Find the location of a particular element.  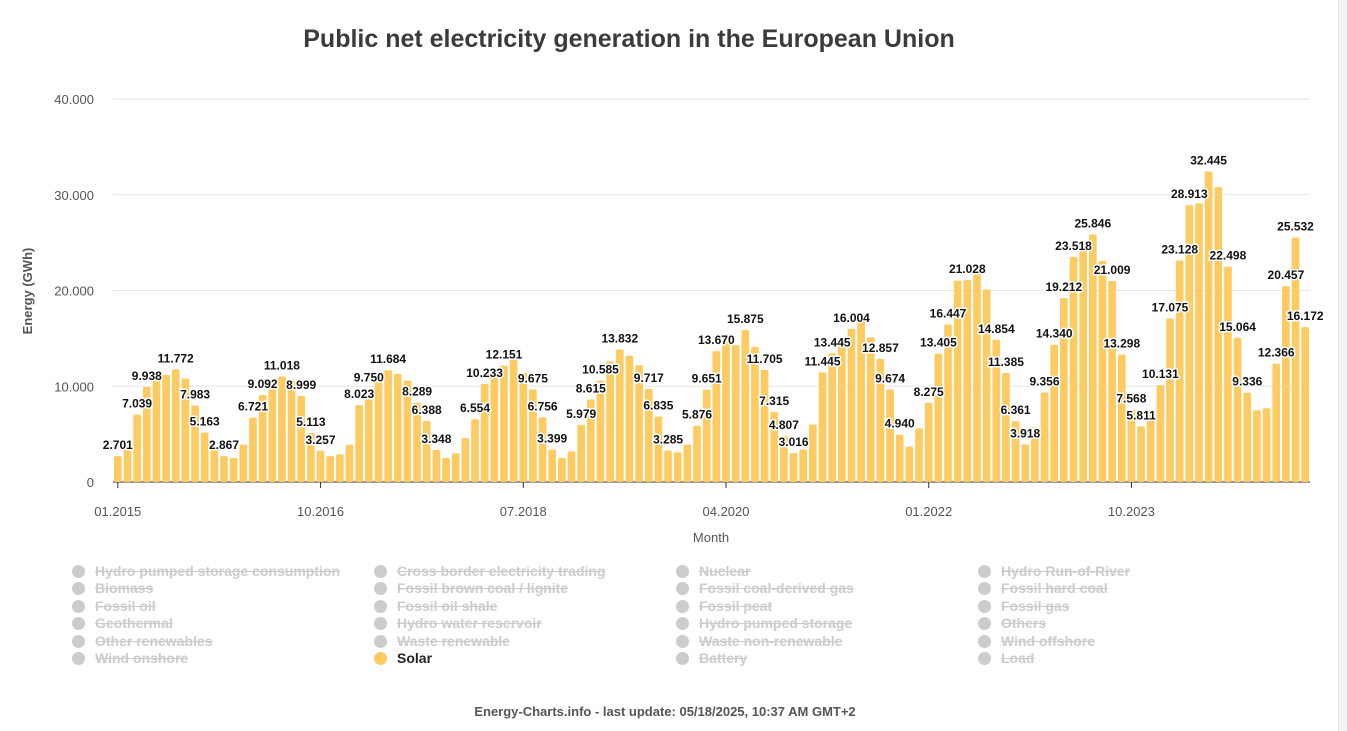

legend-item-geothermal: Geothermal is located at coordinates (122, 623).